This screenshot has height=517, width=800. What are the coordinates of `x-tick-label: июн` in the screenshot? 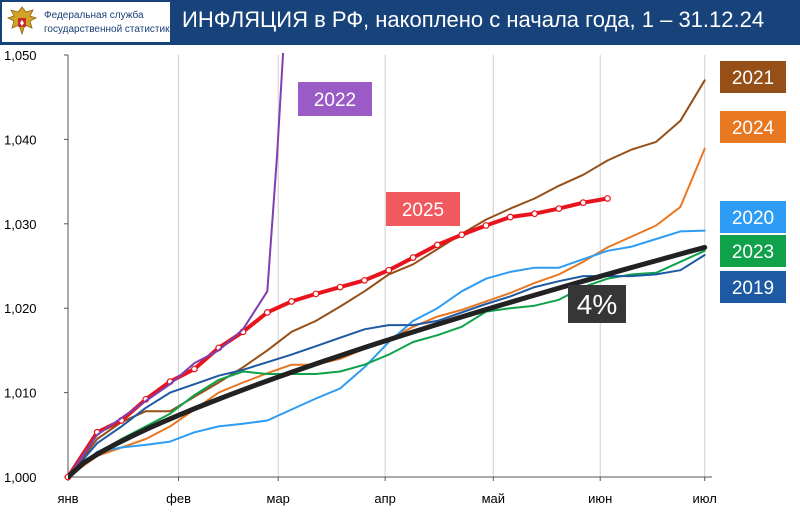 It's located at (600, 498).